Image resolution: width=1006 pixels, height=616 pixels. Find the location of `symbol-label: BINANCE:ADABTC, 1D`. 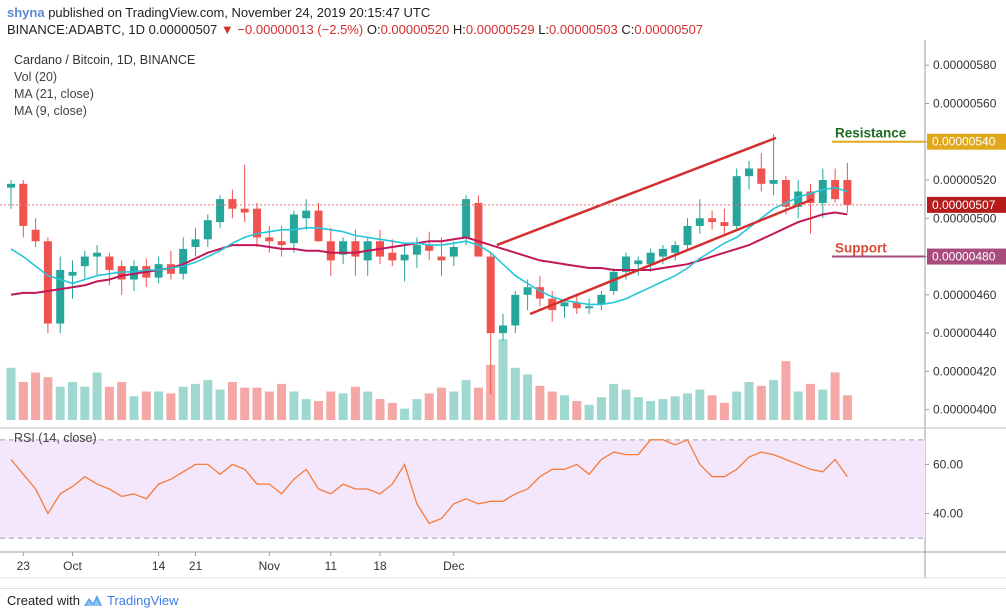

symbol-label: BINANCE:ADABTC, 1D is located at coordinates (76, 29).